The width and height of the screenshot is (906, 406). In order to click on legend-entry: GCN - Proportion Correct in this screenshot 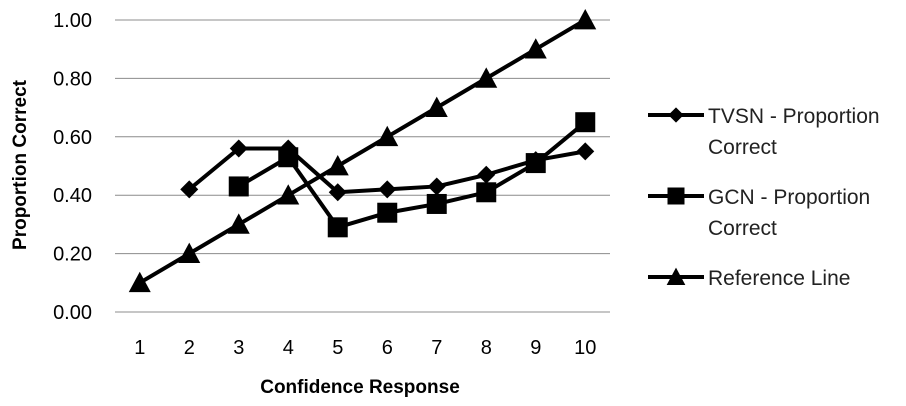, I will do `click(759, 213)`.